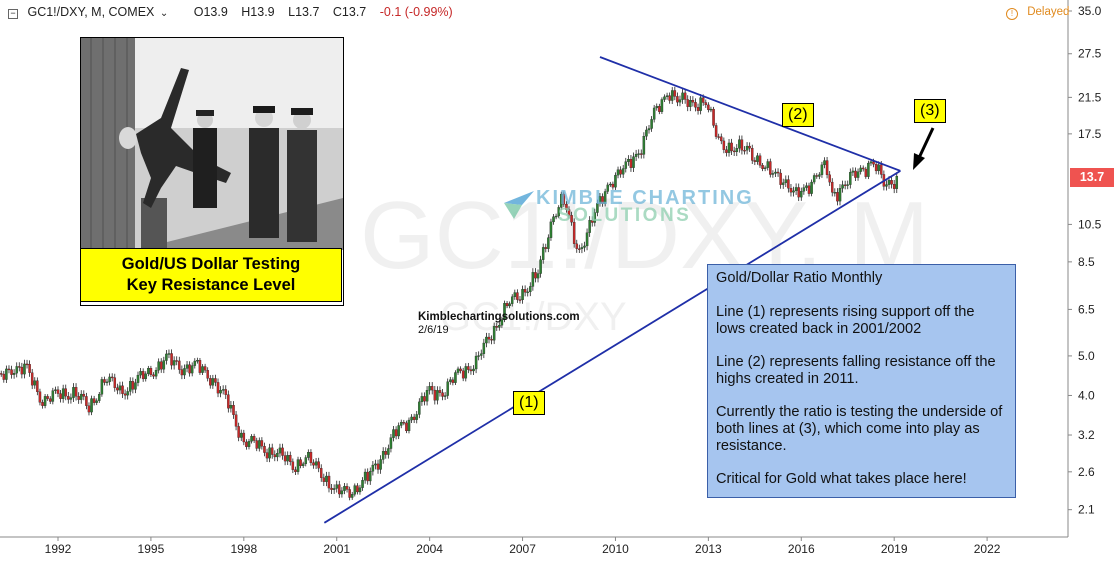 Image resolution: width=1114 pixels, height=564 pixels. Describe the element at coordinates (1092, 177) in the screenshot. I see `last-price-tag: 13.7` at that location.